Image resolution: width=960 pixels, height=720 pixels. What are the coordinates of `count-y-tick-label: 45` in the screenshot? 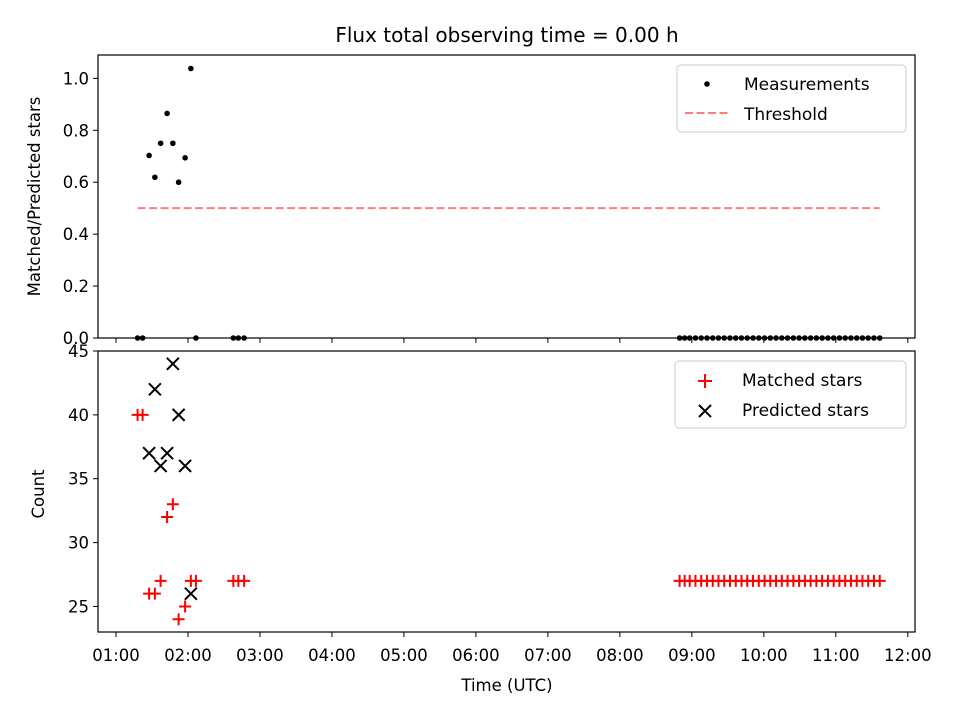 It's located at (78, 351).